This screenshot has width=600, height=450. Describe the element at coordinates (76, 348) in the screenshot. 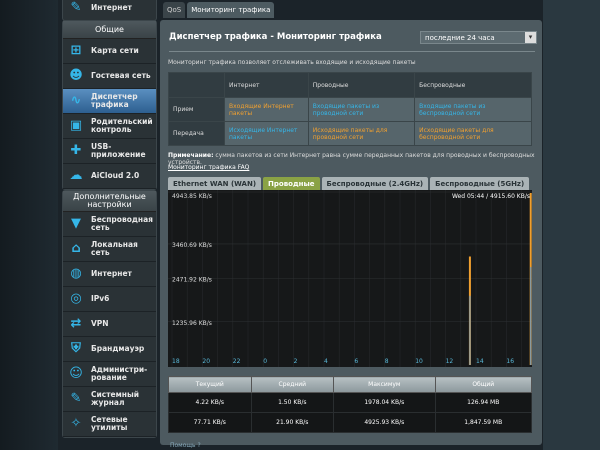

I see `shield-icon: ⛨` at that location.